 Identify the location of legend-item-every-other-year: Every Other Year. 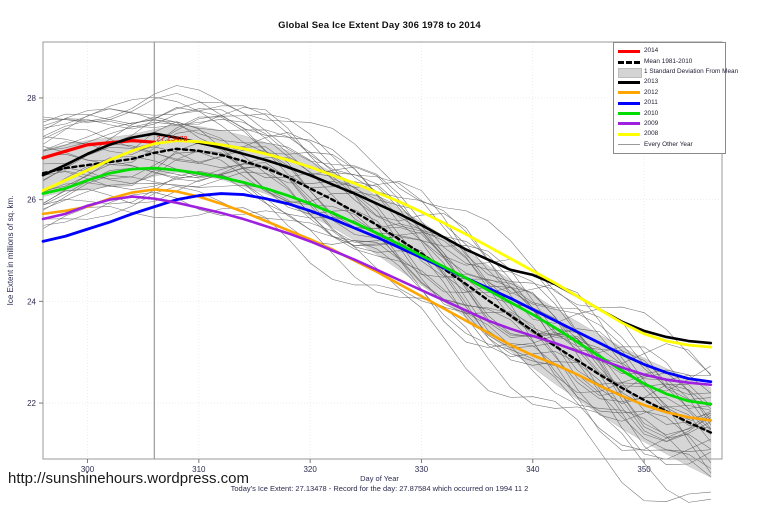
(670, 145).